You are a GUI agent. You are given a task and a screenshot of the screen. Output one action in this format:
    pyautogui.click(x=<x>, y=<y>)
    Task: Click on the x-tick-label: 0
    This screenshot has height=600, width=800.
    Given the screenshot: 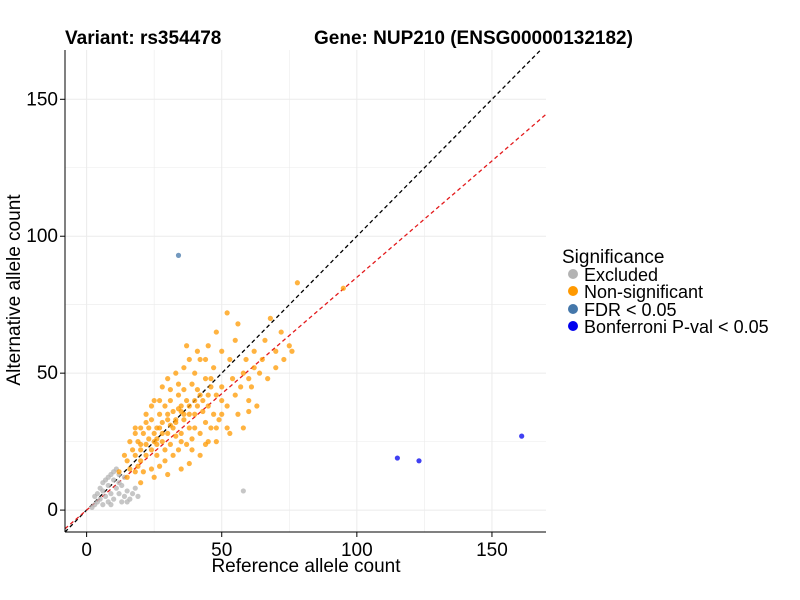 What is the action you would take?
    pyautogui.click(x=86, y=550)
    